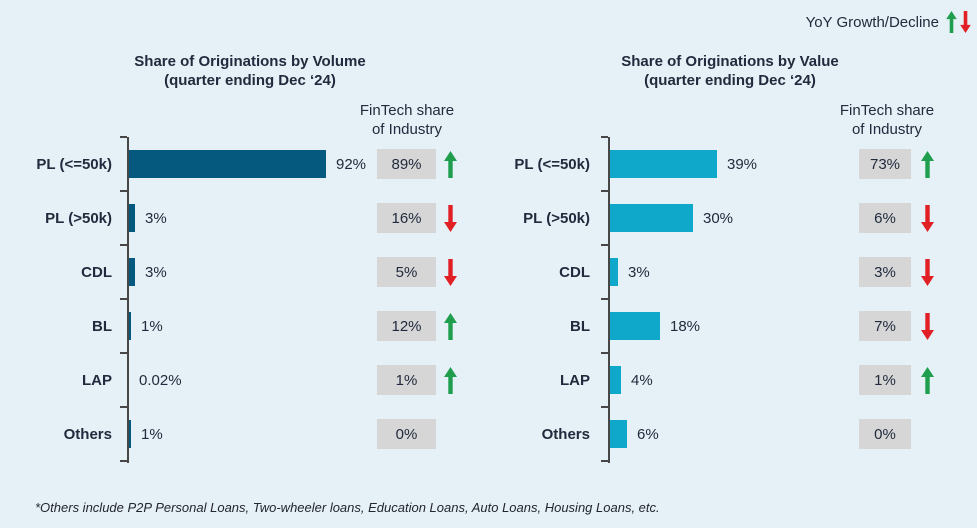 Image resolution: width=977 pixels, height=528 pixels. I want to click on fintech-share-box: 6%, so click(885, 218).